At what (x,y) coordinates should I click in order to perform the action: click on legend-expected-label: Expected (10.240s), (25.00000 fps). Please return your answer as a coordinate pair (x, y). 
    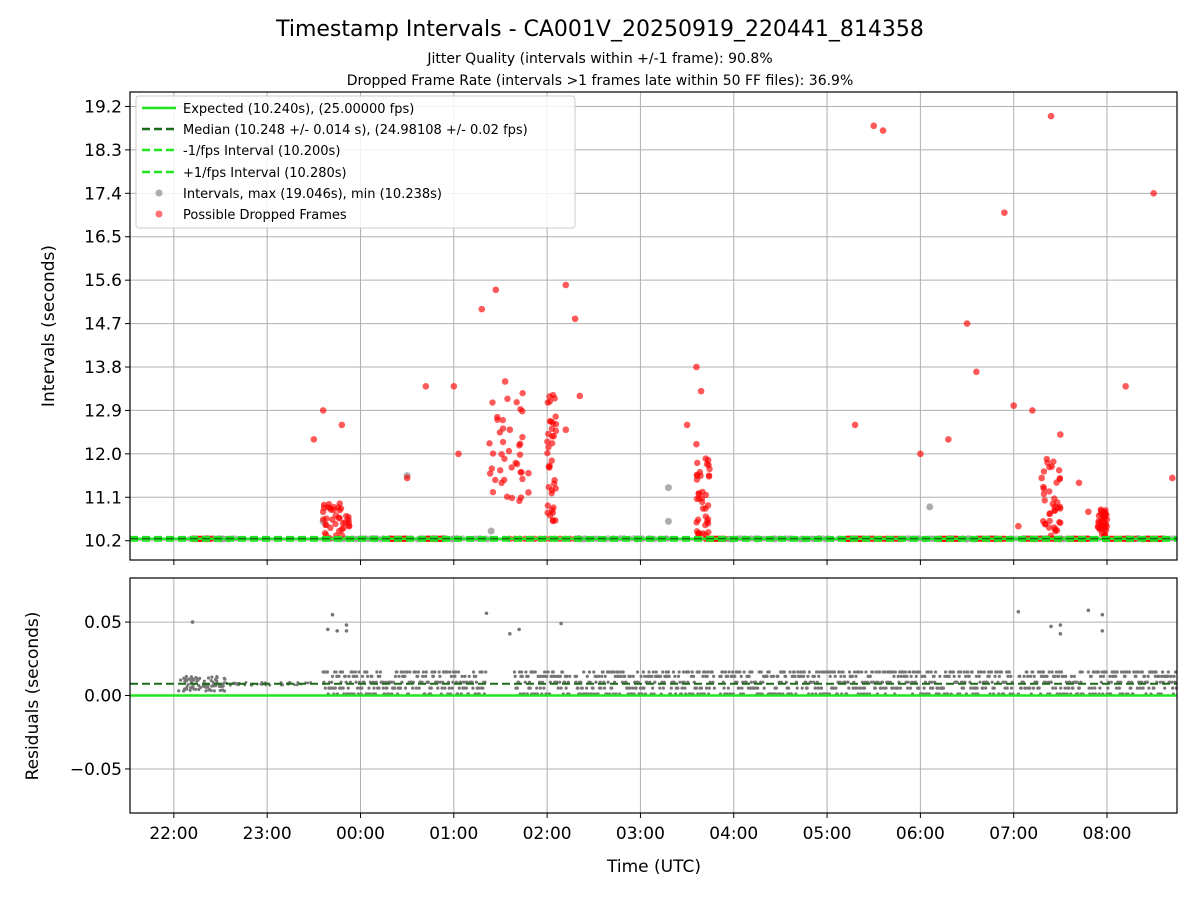
    Looking at the image, I should click on (298, 109).